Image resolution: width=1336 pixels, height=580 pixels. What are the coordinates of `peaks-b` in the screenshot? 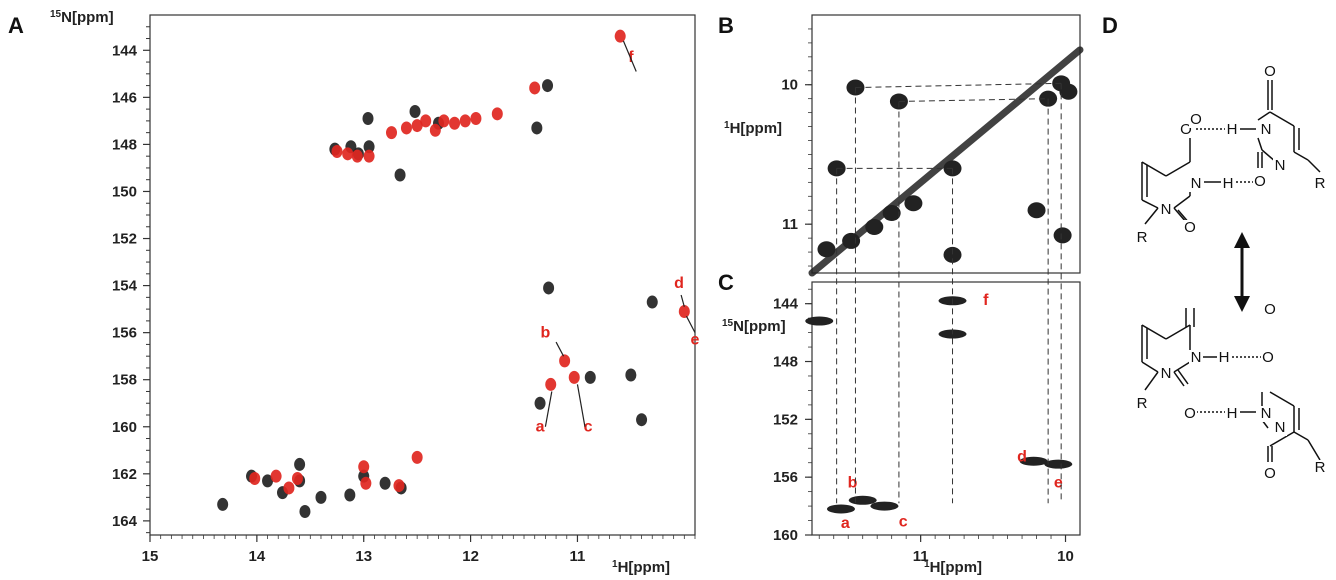 It's located at (947, 169).